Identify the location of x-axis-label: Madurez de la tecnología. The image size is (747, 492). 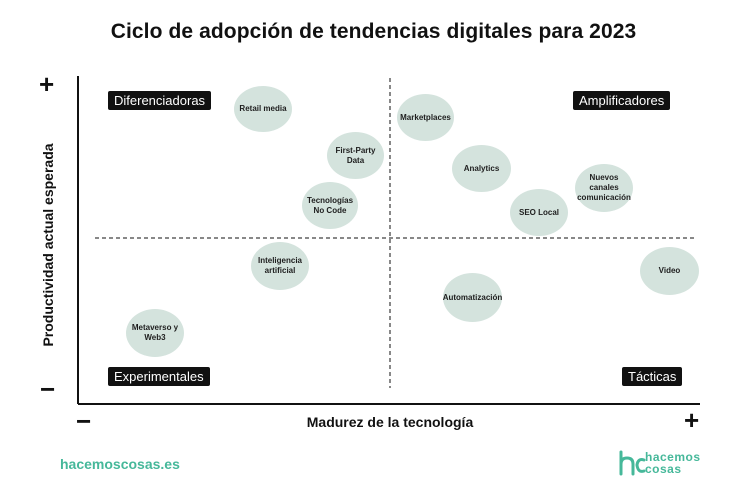
(390, 422).